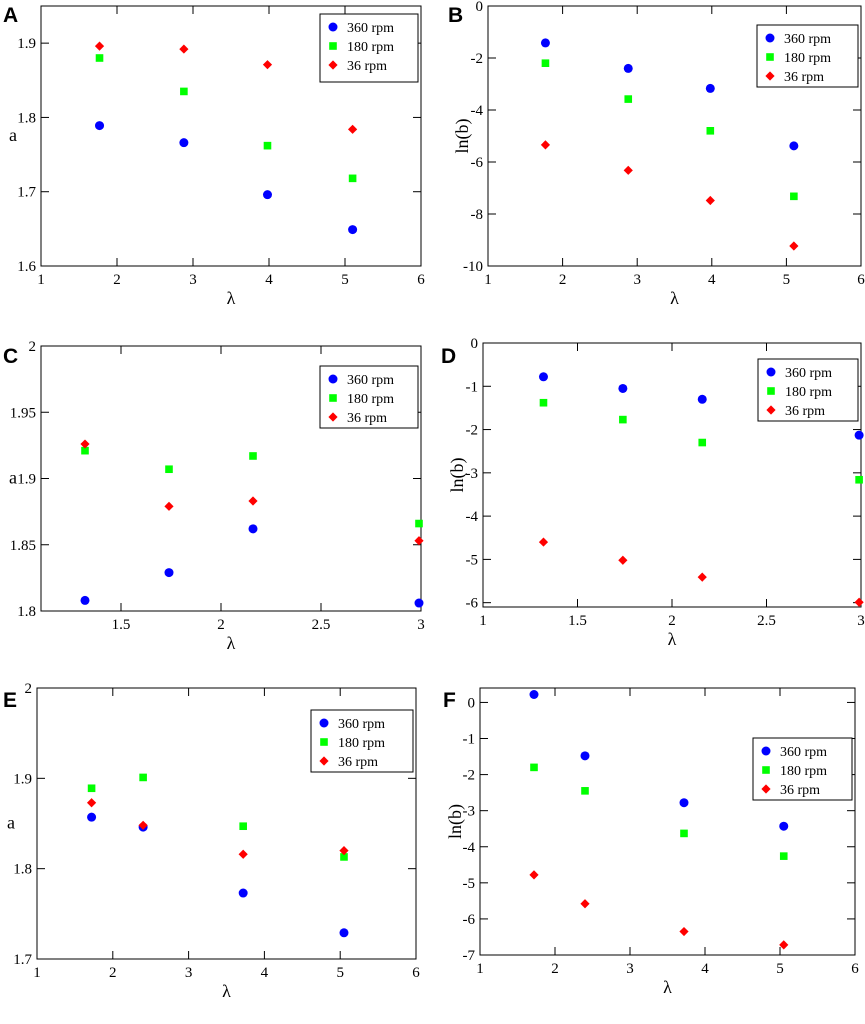  What do you see at coordinates (193, 280) in the screenshot?
I see `x-tick-label-a: 3` at bounding box center [193, 280].